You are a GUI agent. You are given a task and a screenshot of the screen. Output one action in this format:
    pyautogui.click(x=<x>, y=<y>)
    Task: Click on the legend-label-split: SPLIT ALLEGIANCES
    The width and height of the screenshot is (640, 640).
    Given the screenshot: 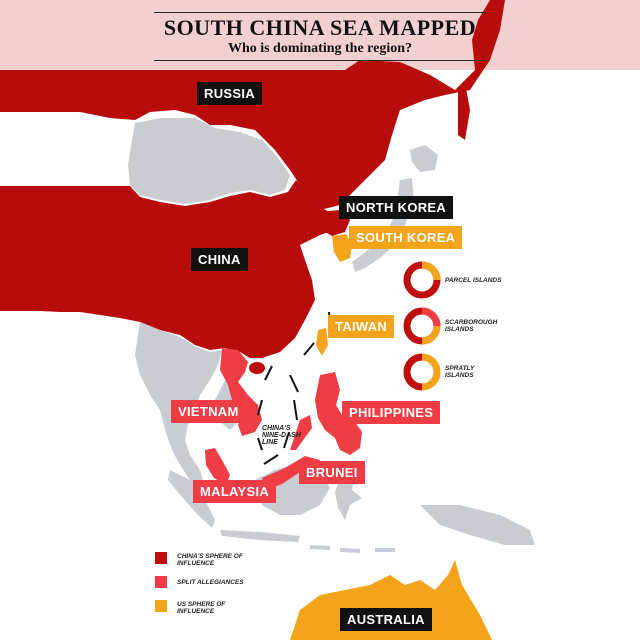 What is the action you would take?
    pyautogui.click(x=210, y=582)
    